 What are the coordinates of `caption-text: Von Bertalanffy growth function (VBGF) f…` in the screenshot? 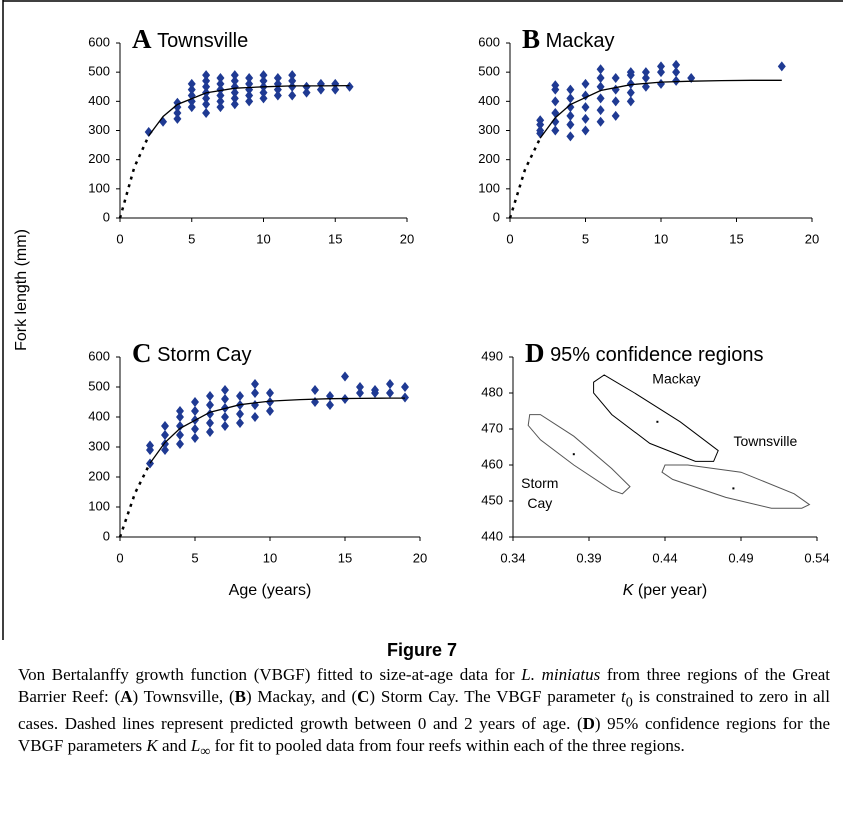 It's located at (270, 674).